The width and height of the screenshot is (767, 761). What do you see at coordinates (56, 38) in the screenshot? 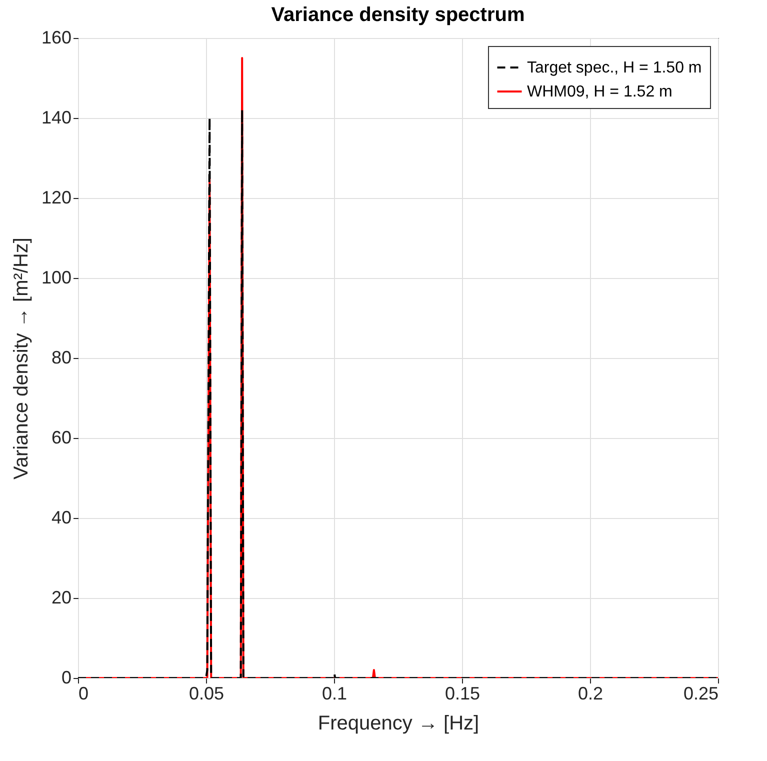
I see `y-tick-label: 160` at bounding box center [56, 38].